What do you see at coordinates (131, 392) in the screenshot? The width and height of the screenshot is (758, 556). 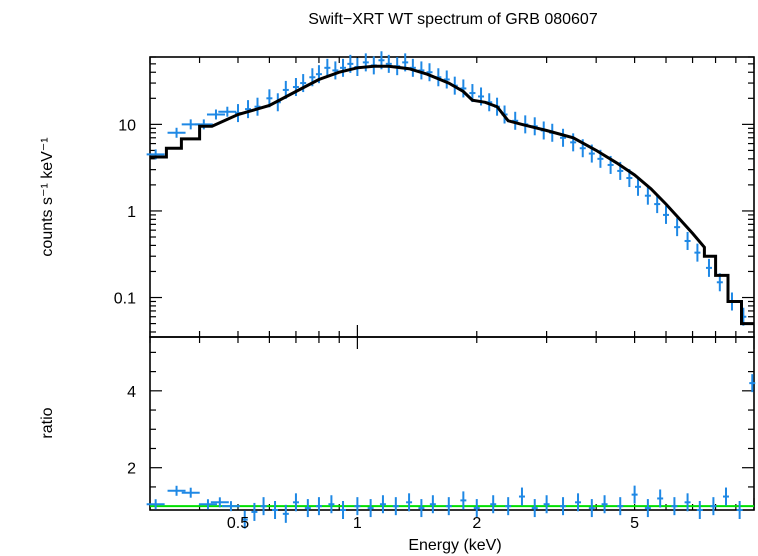 I see `y-tick-label: 4` at bounding box center [131, 392].